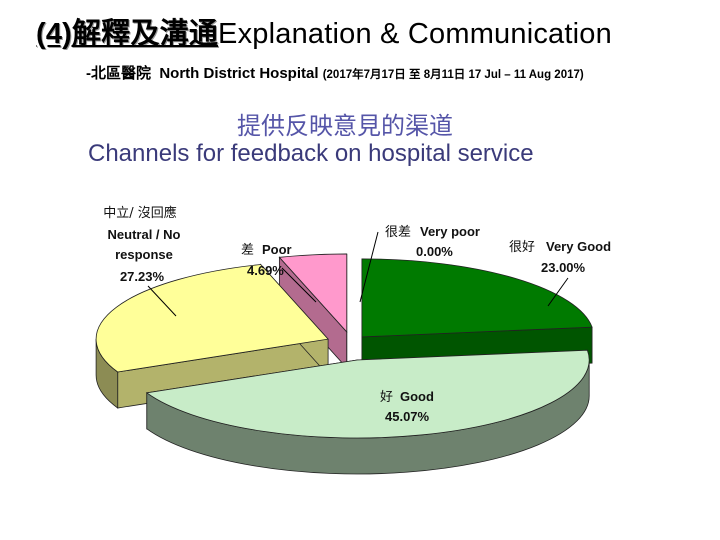 Image resolution: width=720 pixels, height=540 pixels. I want to click on slice-poor, so click(313, 293).